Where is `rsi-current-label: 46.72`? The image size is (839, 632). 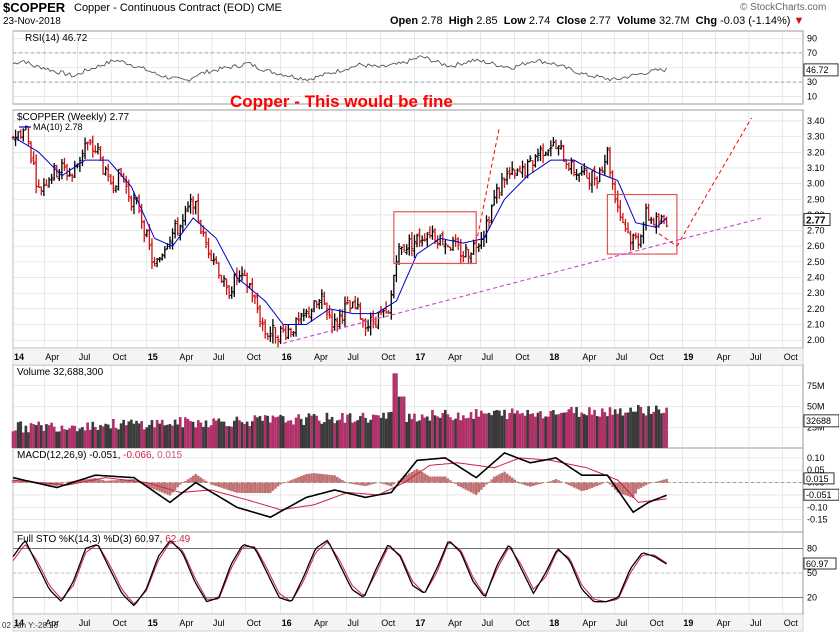
rsi-current-label: 46.72 is located at coordinates (817, 70).